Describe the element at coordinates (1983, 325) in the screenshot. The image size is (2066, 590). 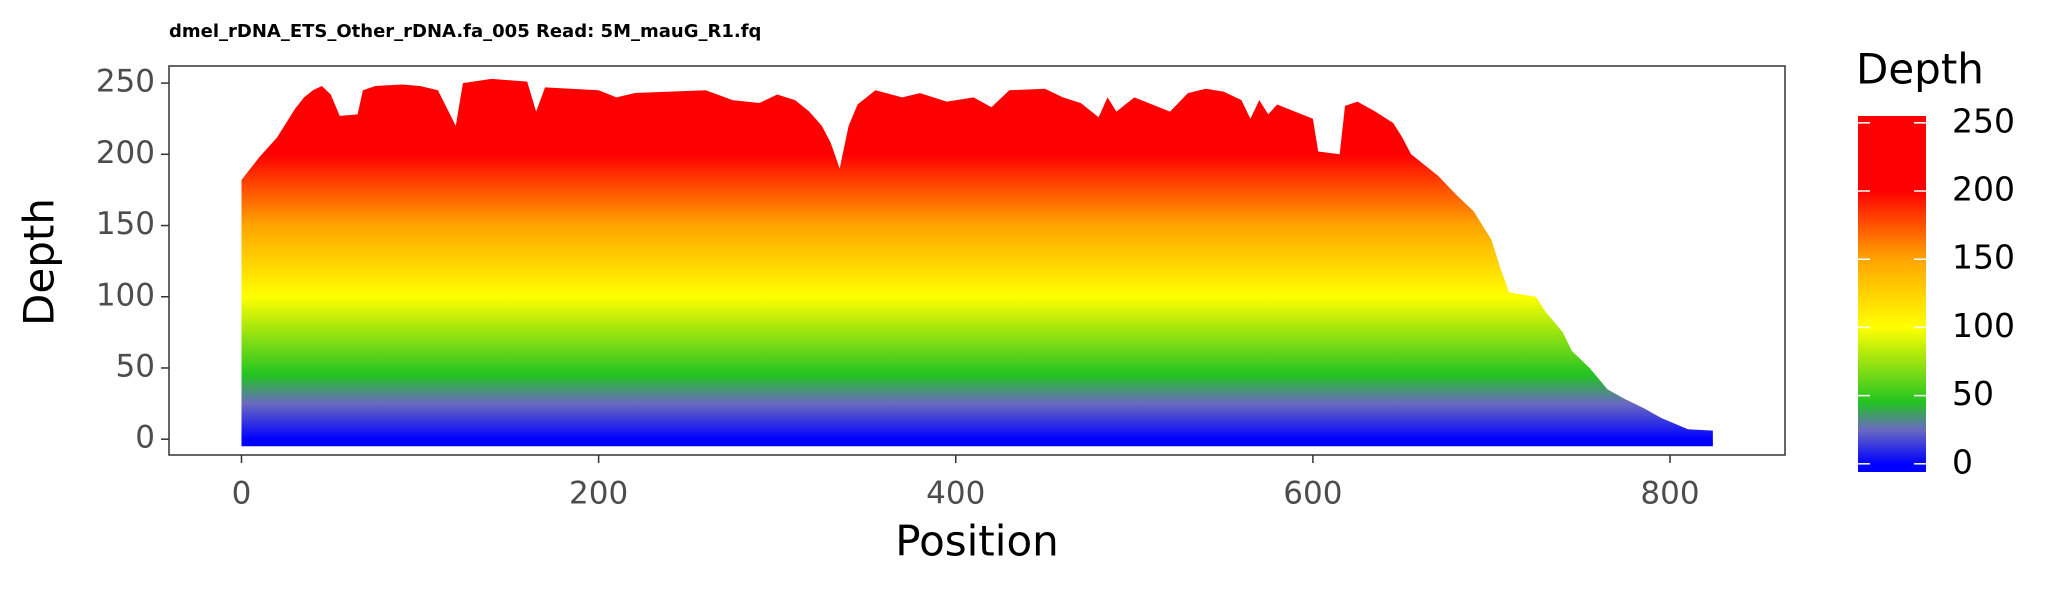
I see `colorbar-tick-label: 100` at that location.